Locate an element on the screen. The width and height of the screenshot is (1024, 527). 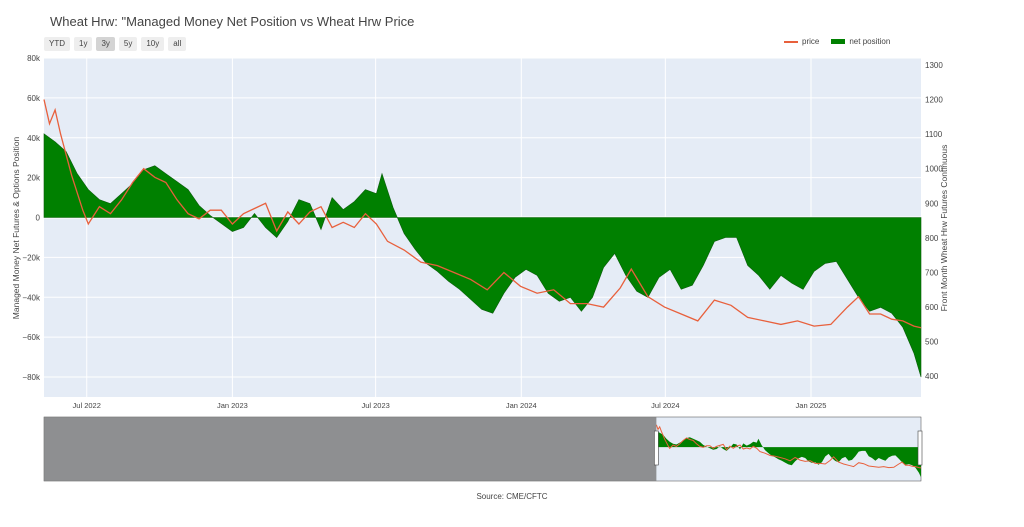
y-tick-label-right: 1300 is located at coordinates (934, 65).